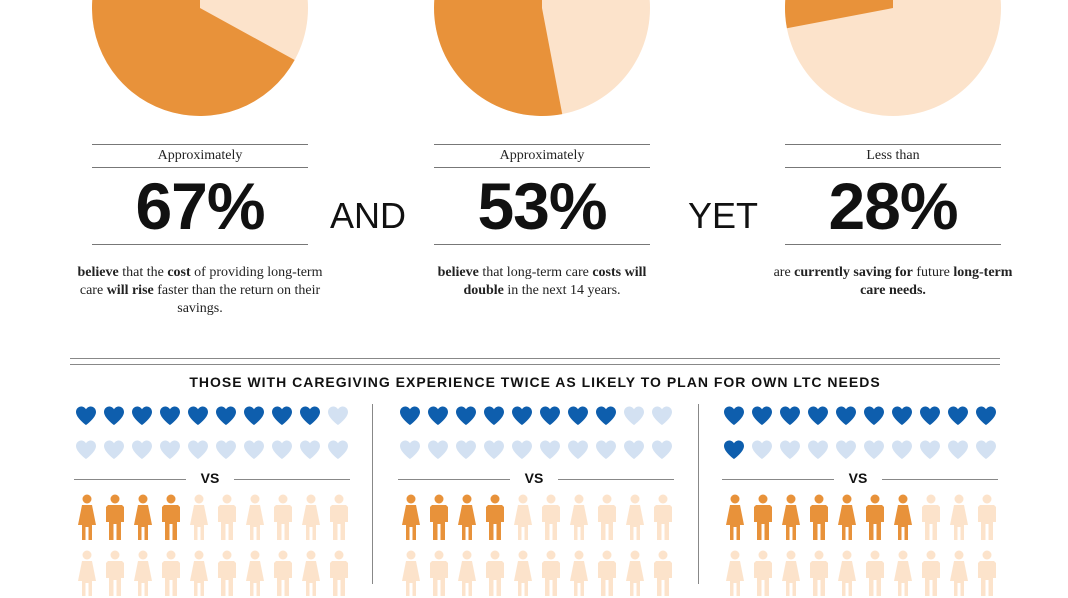 This screenshot has height=598, width=1068. What do you see at coordinates (535, 361) in the screenshot?
I see `section-divider` at bounding box center [535, 361].